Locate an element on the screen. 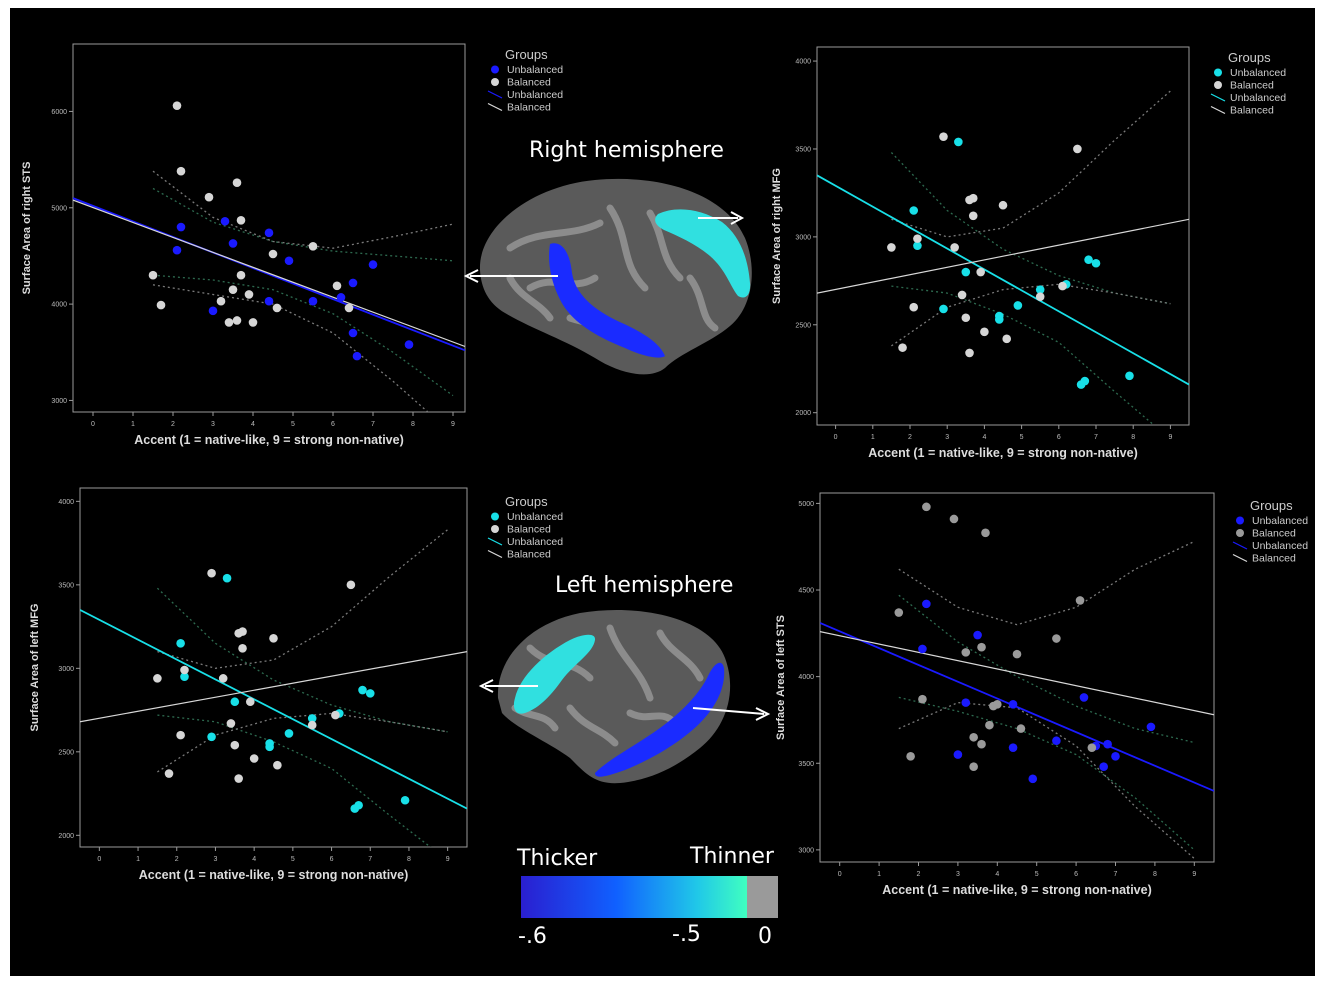 This screenshot has width=1323, height=984. x-tick-label: 7 is located at coordinates (373, 424).